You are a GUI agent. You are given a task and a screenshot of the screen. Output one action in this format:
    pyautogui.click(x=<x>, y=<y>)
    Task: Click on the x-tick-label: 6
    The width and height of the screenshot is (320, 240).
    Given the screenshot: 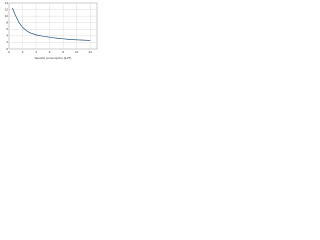 What is the action you would take?
    pyautogui.click(x=50, y=52)
    